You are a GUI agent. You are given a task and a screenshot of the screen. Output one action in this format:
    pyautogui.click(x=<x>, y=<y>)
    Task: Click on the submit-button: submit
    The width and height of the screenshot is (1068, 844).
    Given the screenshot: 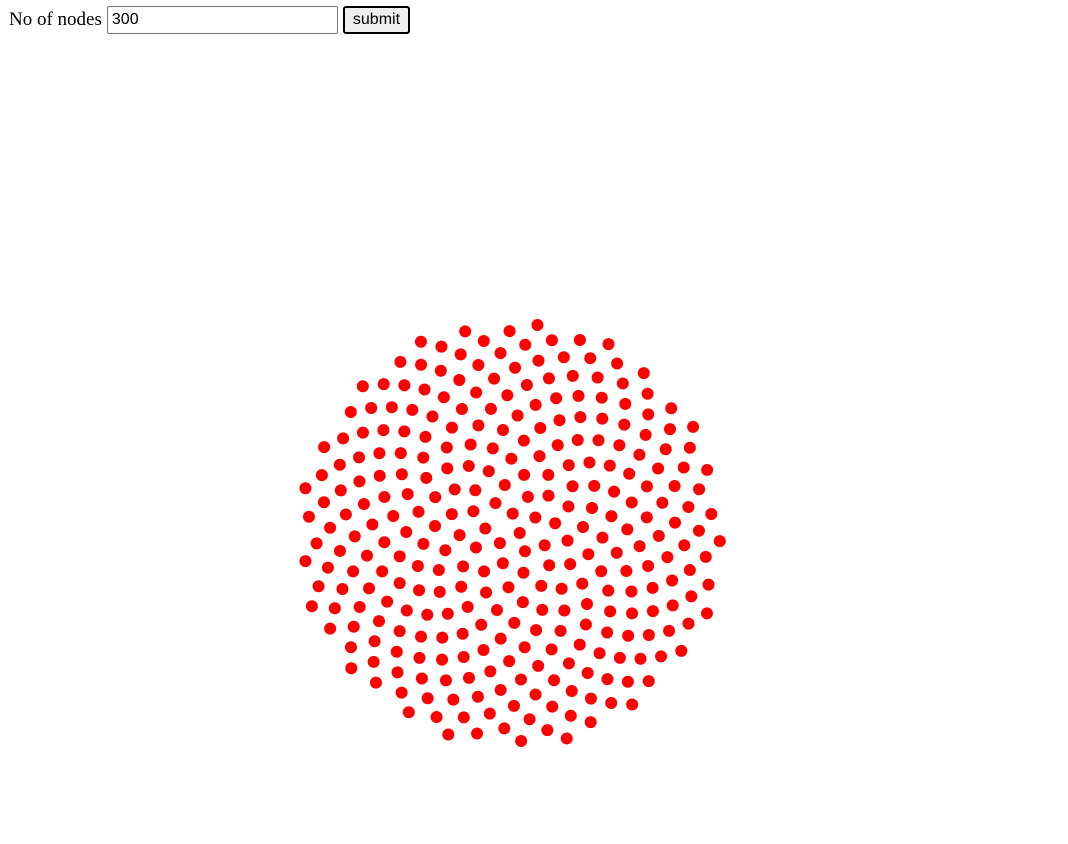 What is the action you would take?
    pyautogui.click(x=376, y=20)
    